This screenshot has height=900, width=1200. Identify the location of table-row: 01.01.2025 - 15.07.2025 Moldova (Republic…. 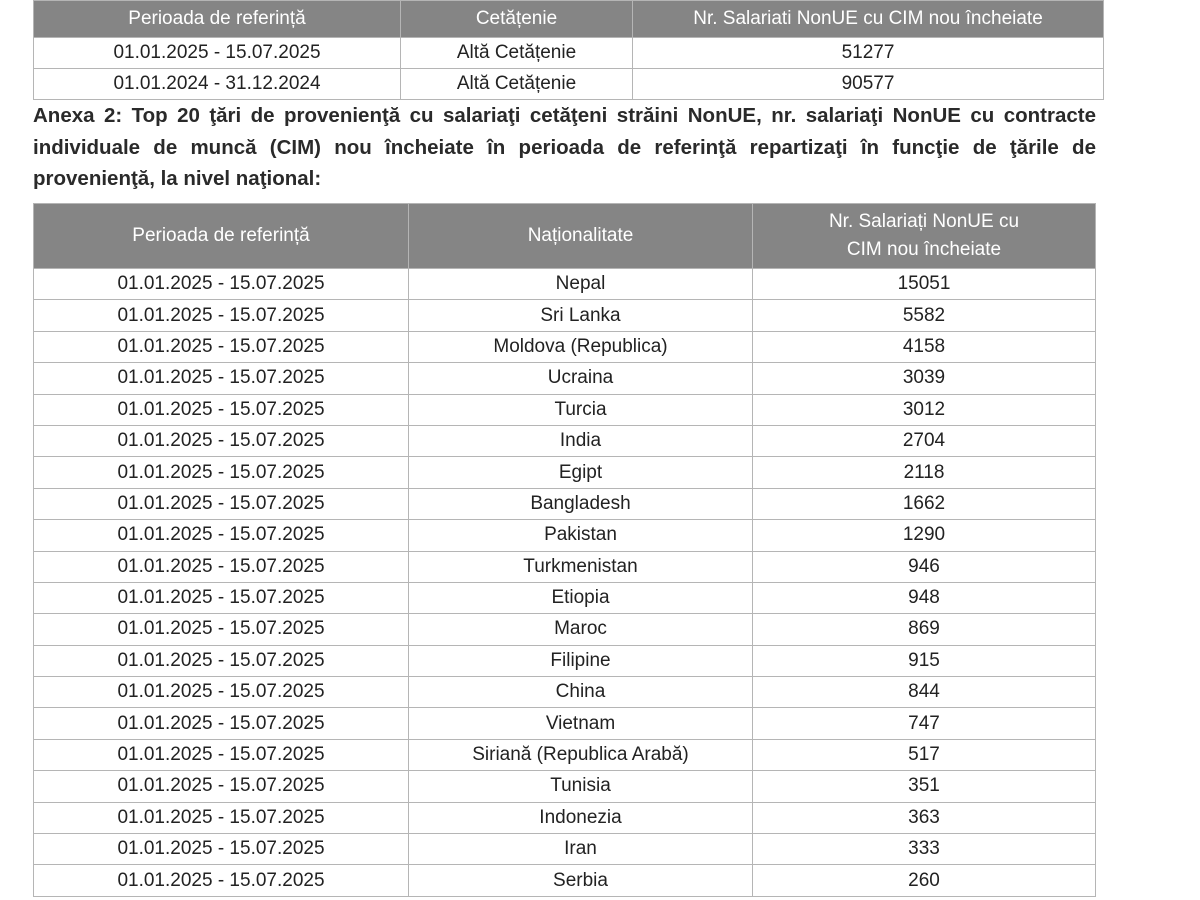
(564, 347).